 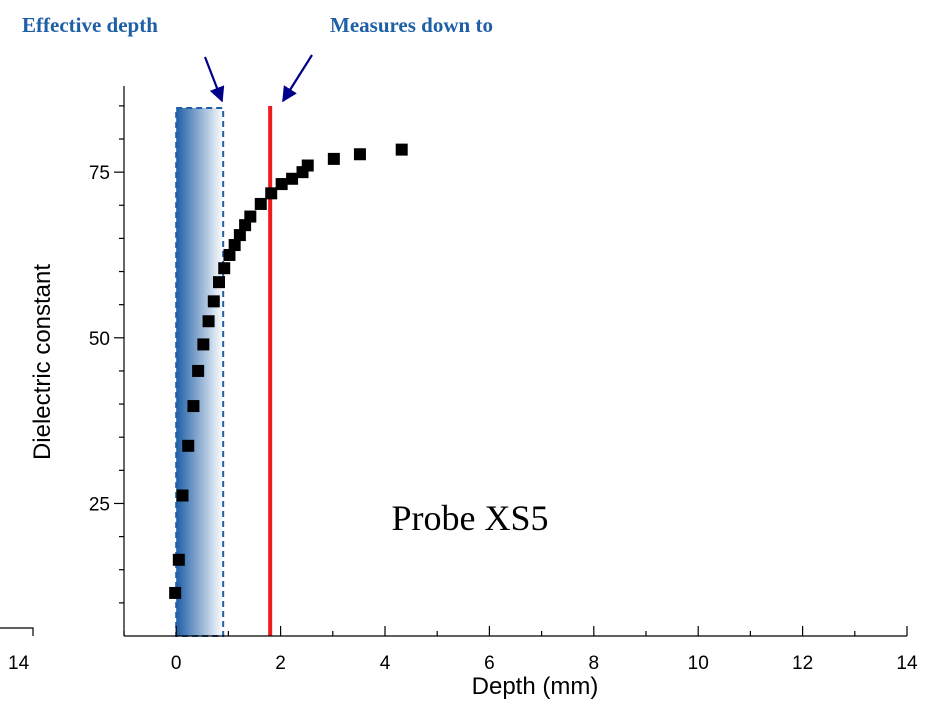 I want to click on y-tick-label: 50, so click(x=99, y=339).